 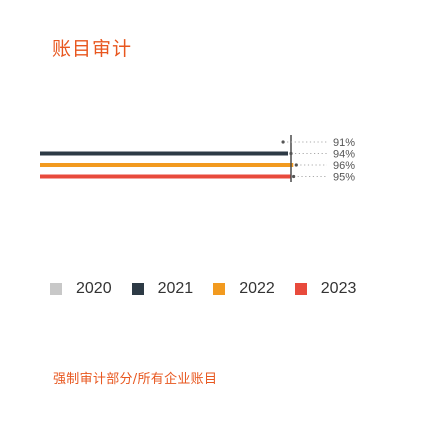 What do you see at coordinates (219, 289) in the screenshot?
I see `legend-swatch-2022` at bounding box center [219, 289].